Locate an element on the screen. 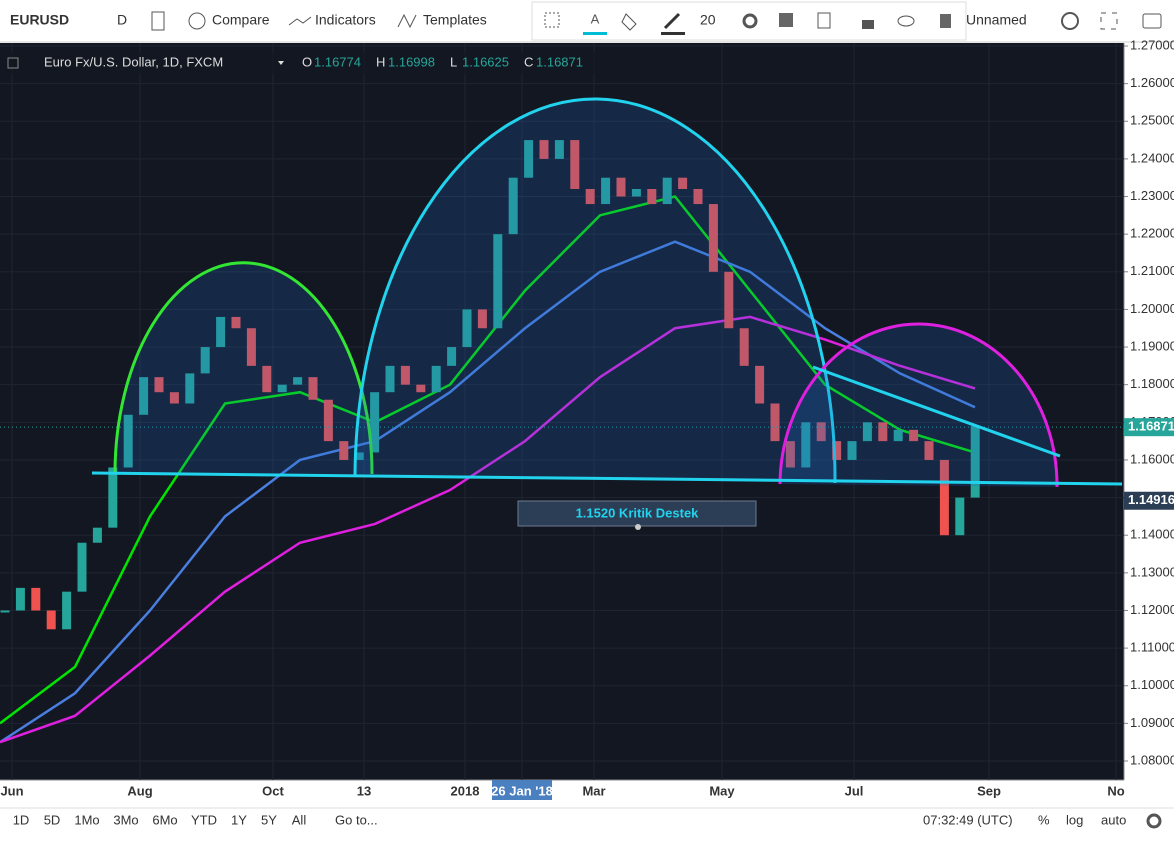 The image size is (1174, 844). dropdown-caret is located at coordinates (281, 63).